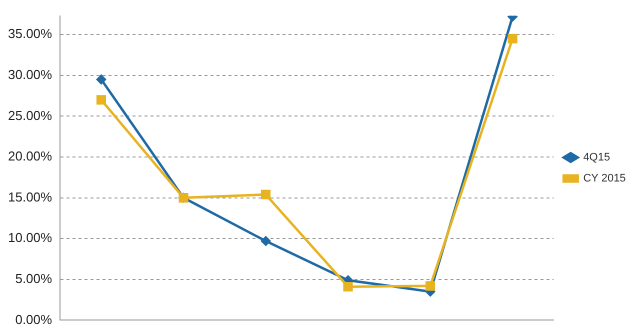 Image resolution: width=640 pixels, height=336 pixels. I want to click on y-tick-label: 30.00%, so click(30, 74).